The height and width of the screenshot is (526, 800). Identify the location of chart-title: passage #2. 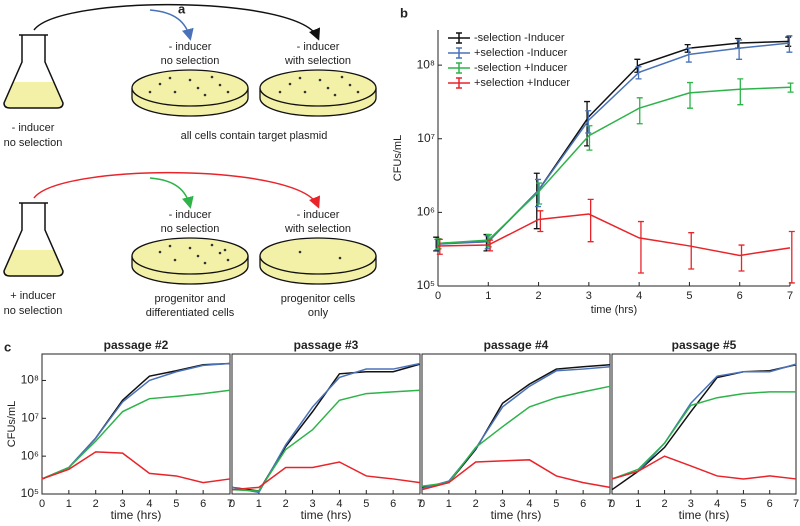
(136, 345).